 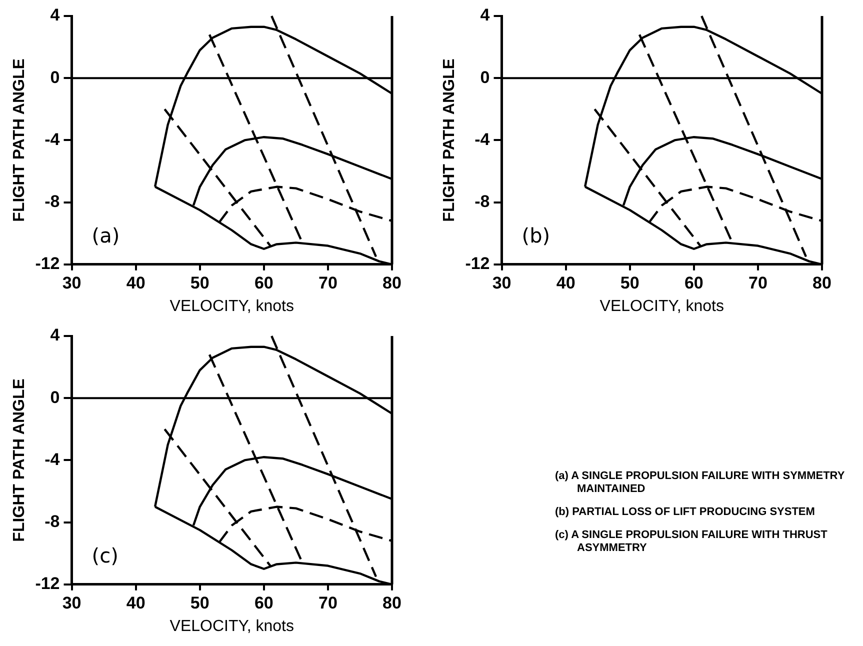 I want to click on text: (c) A SINGLE PROPULSION FAILURE WITH THRUST ASYMMETRY, so click(x=691, y=542).